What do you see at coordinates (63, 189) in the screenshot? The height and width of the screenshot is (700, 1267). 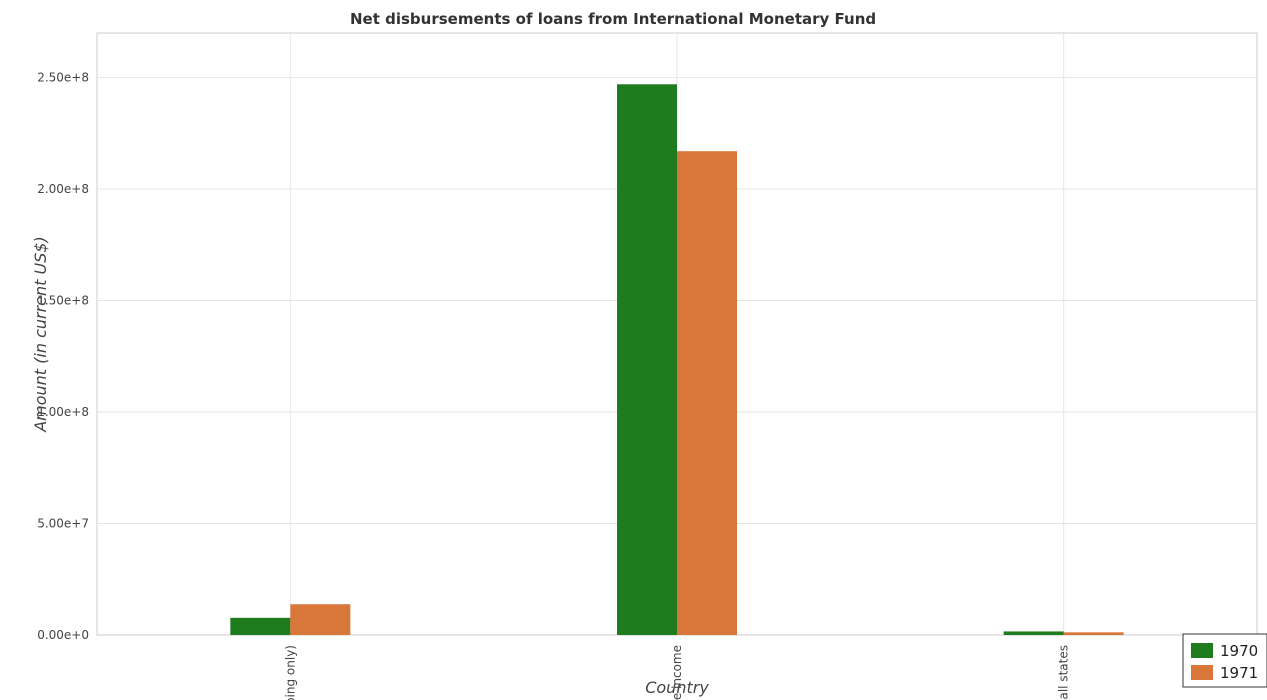 I see `y-tick-label: 2.00e+8` at bounding box center [63, 189].